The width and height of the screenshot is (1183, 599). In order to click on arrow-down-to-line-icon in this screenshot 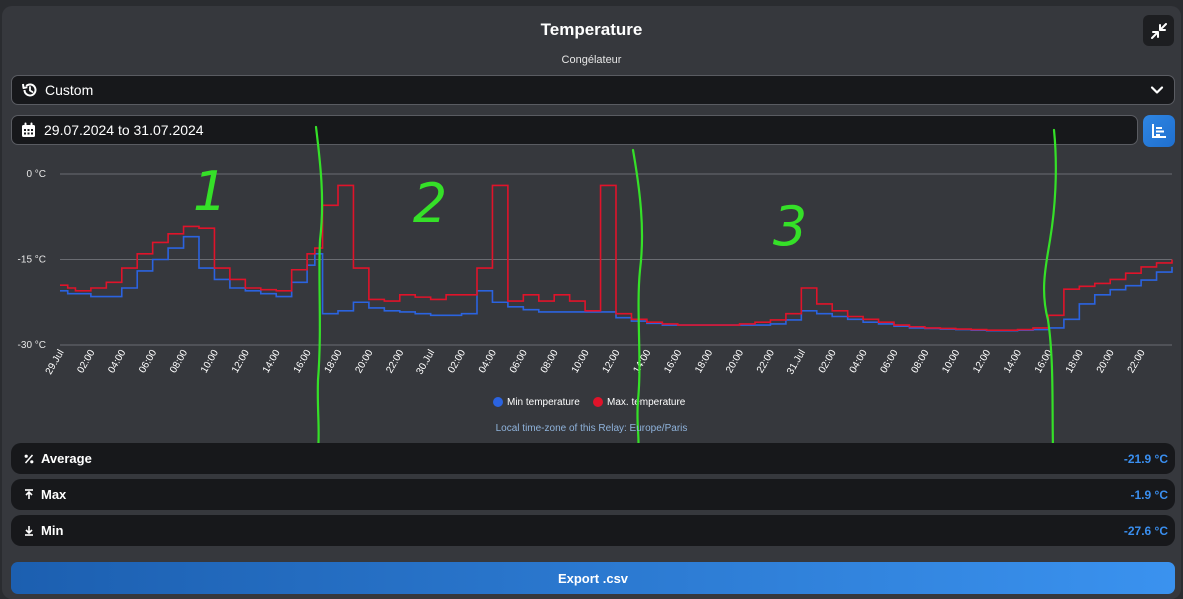, I will do `click(29, 530)`.